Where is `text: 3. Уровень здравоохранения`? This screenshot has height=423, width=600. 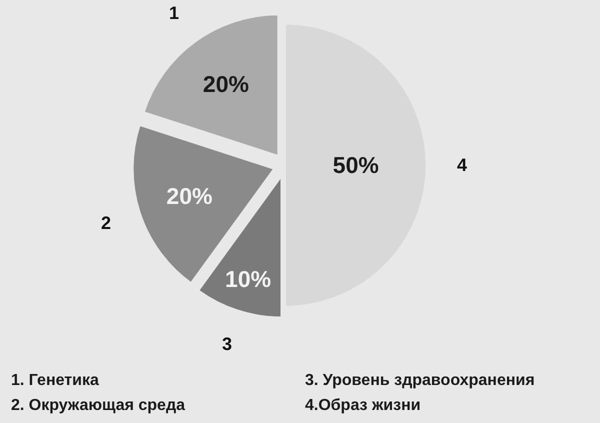 text: 3. Уровень здравоохранения is located at coordinates (420, 380).